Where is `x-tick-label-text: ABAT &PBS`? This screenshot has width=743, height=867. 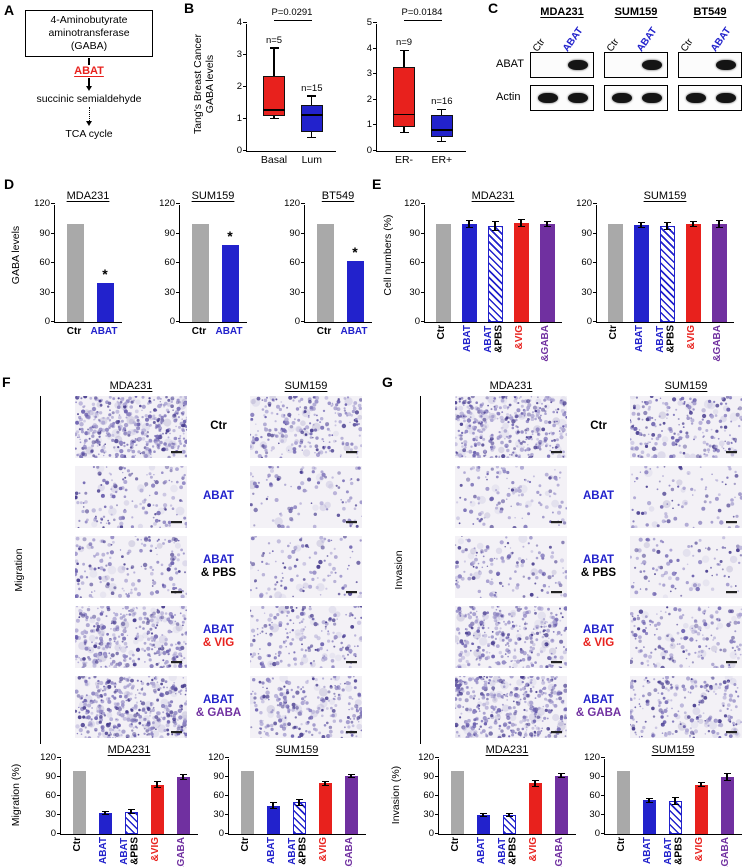
x-tick-label-text: ABAT &PBS is located at coordinates (298, 851).